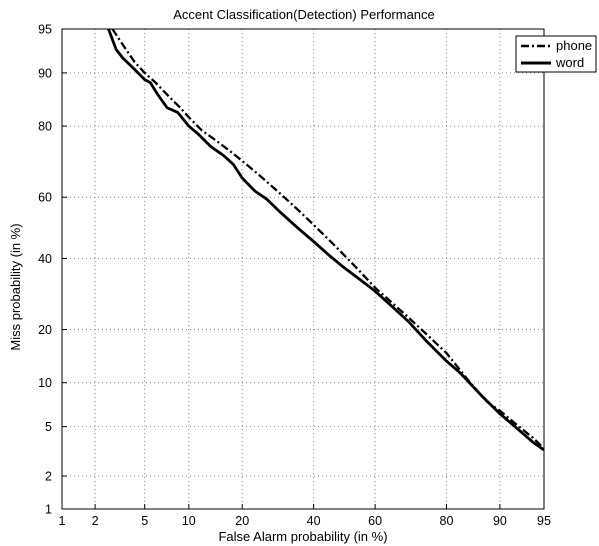  I want to click on legend-label-phone: phone, so click(574, 45).